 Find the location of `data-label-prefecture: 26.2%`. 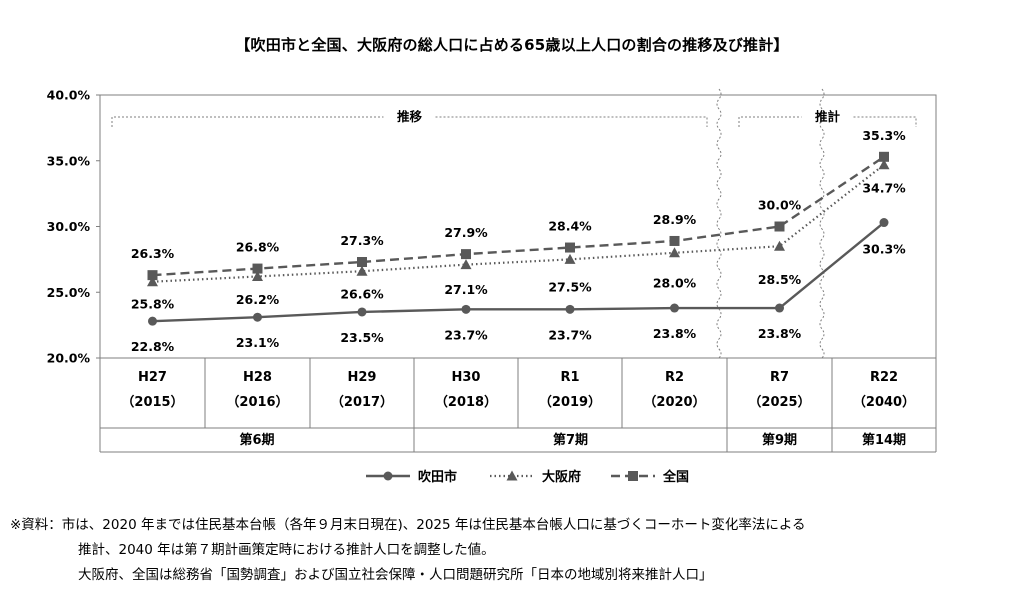

data-label-prefecture: 26.2% is located at coordinates (258, 299).